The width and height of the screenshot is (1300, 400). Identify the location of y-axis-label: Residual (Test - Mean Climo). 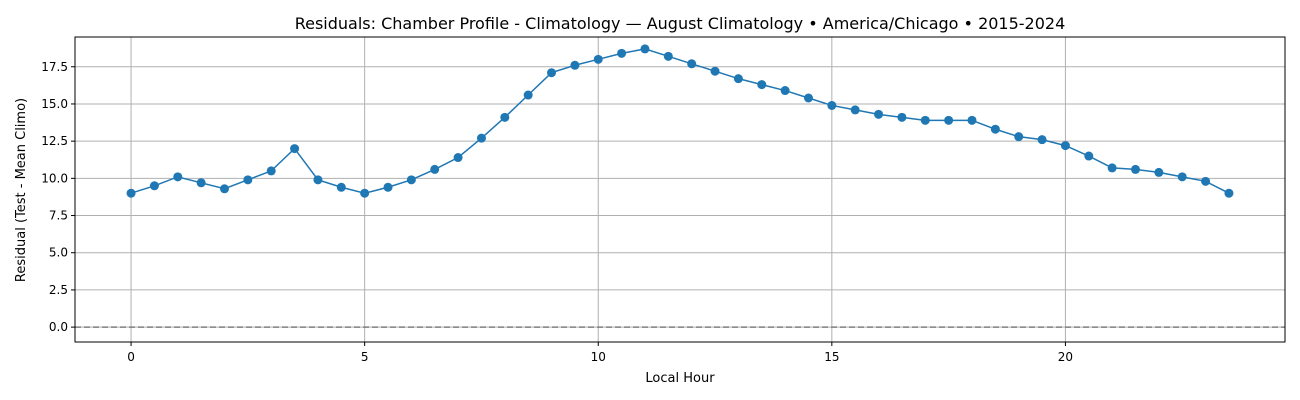
(21, 190).